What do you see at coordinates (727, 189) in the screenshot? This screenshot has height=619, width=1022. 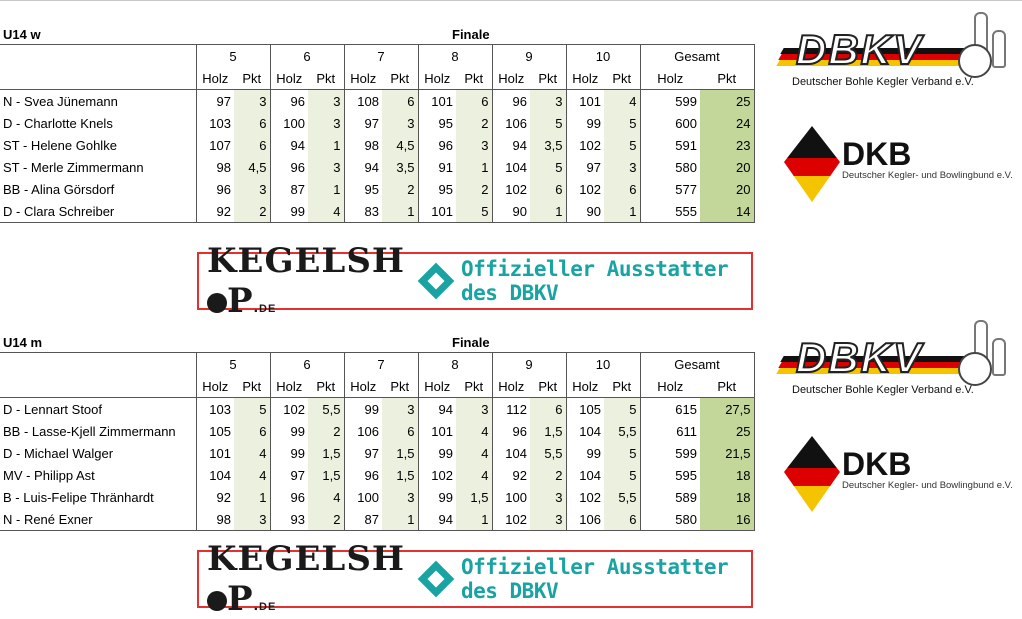 I see `total-pkt-cell: 20` at bounding box center [727, 189].